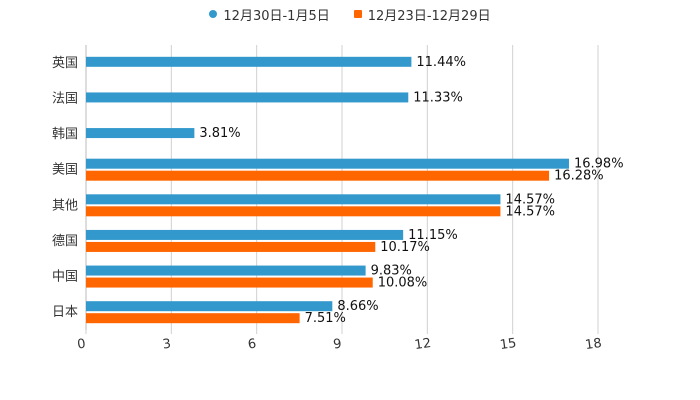  What do you see at coordinates (167, 345) in the screenshot?
I see `x-tick-label: 3` at bounding box center [167, 345].